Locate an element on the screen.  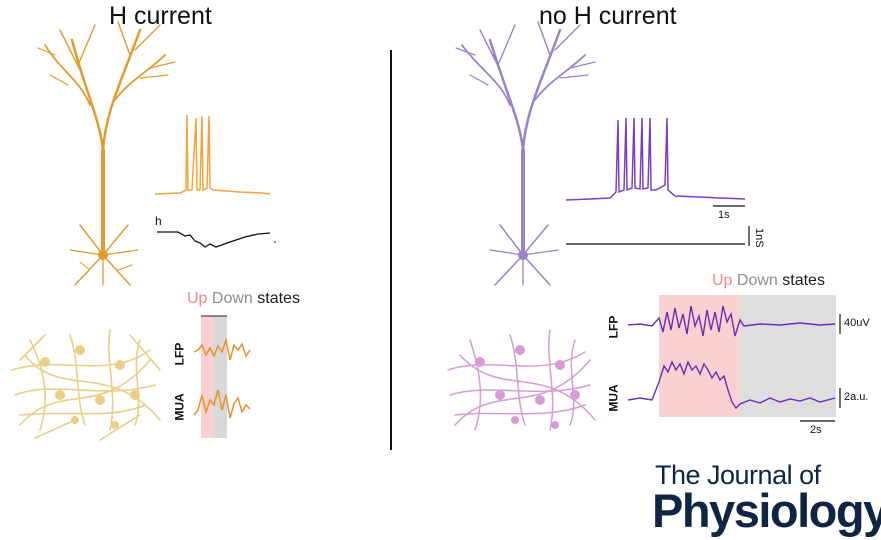
right-panel-title: no H current is located at coordinates (608, 16).